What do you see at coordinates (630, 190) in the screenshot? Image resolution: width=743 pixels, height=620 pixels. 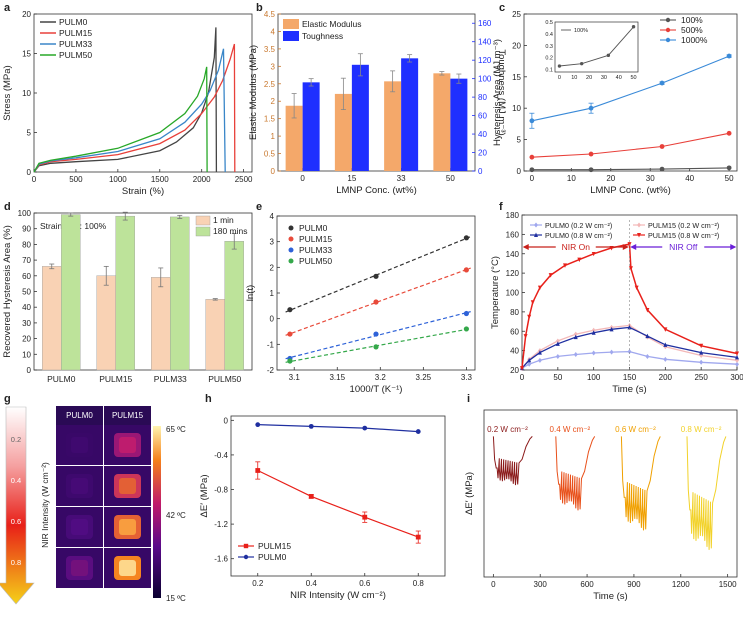 I see `x-axis-label: LMNP Conc. (wt%)` at bounding box center [630, 190].